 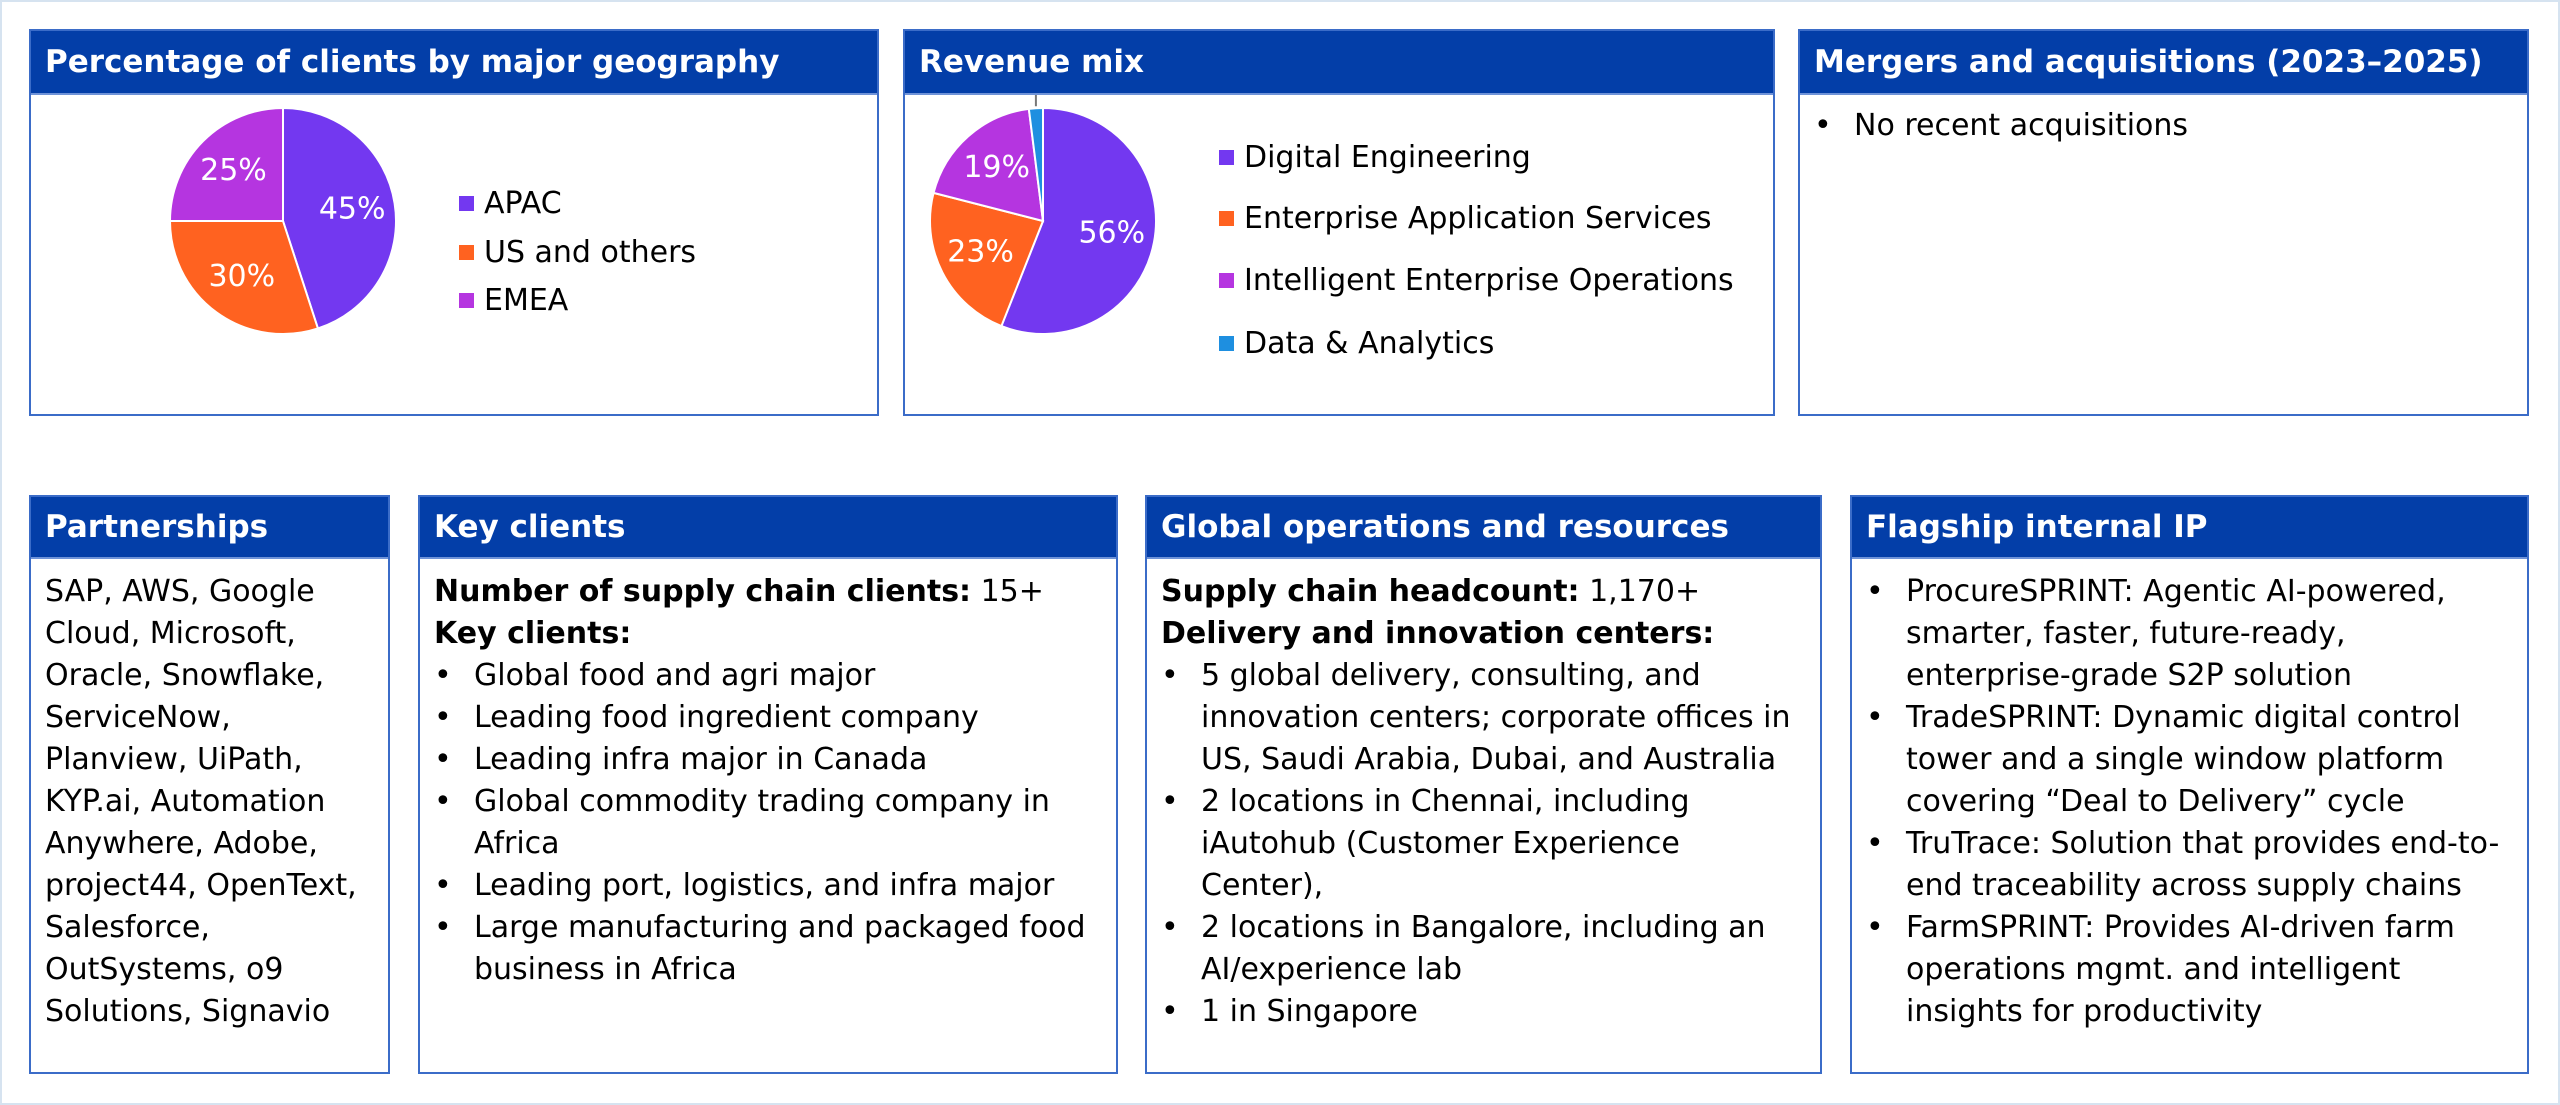 What do you see at coordinates (739, 591) in the screenshot?
I see `client-count: Number of supply chain clients: 15+` at bounding box center [739, 591].